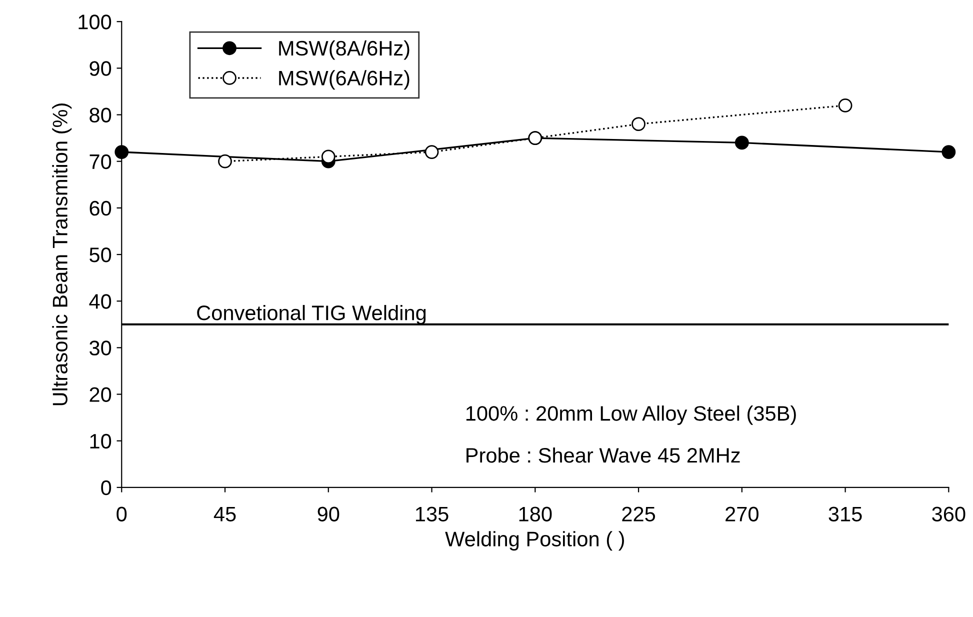 This screenshot has height=617, width=973. Describe the element at coordinates (639, 514) in the screenshot. I see `x-tick-label: 225` at that location.